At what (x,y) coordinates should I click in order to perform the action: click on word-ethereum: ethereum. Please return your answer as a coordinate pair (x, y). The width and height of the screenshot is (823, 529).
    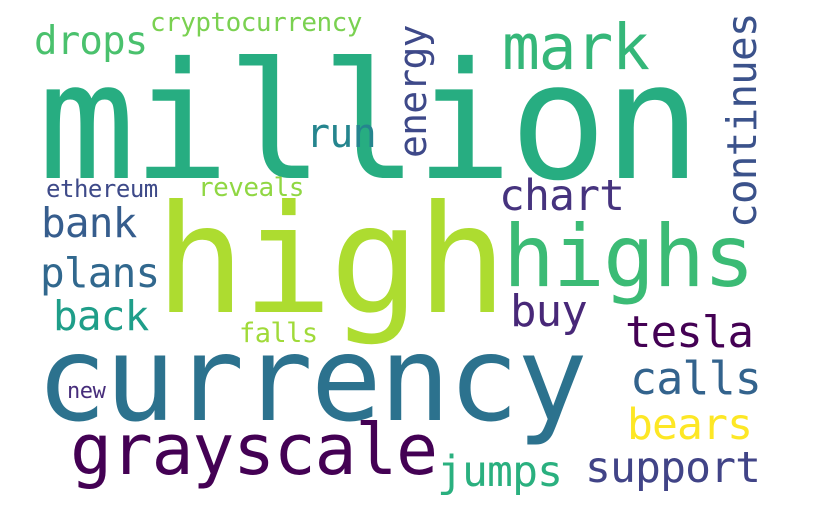
    Looking at the image, I should click on (102, 189).